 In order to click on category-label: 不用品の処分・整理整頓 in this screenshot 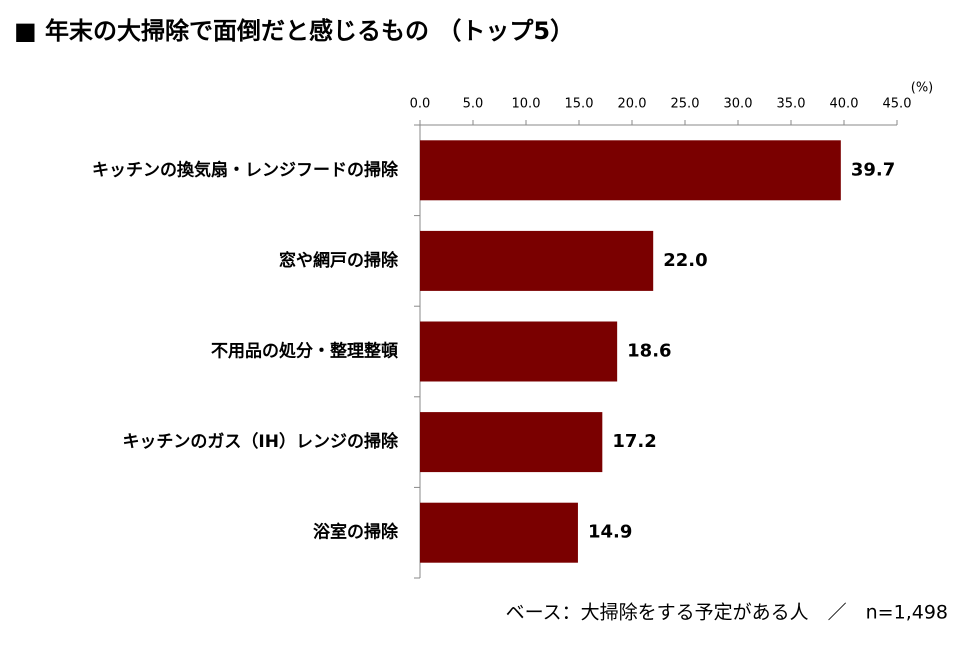, I will do `click(304, 351)`.